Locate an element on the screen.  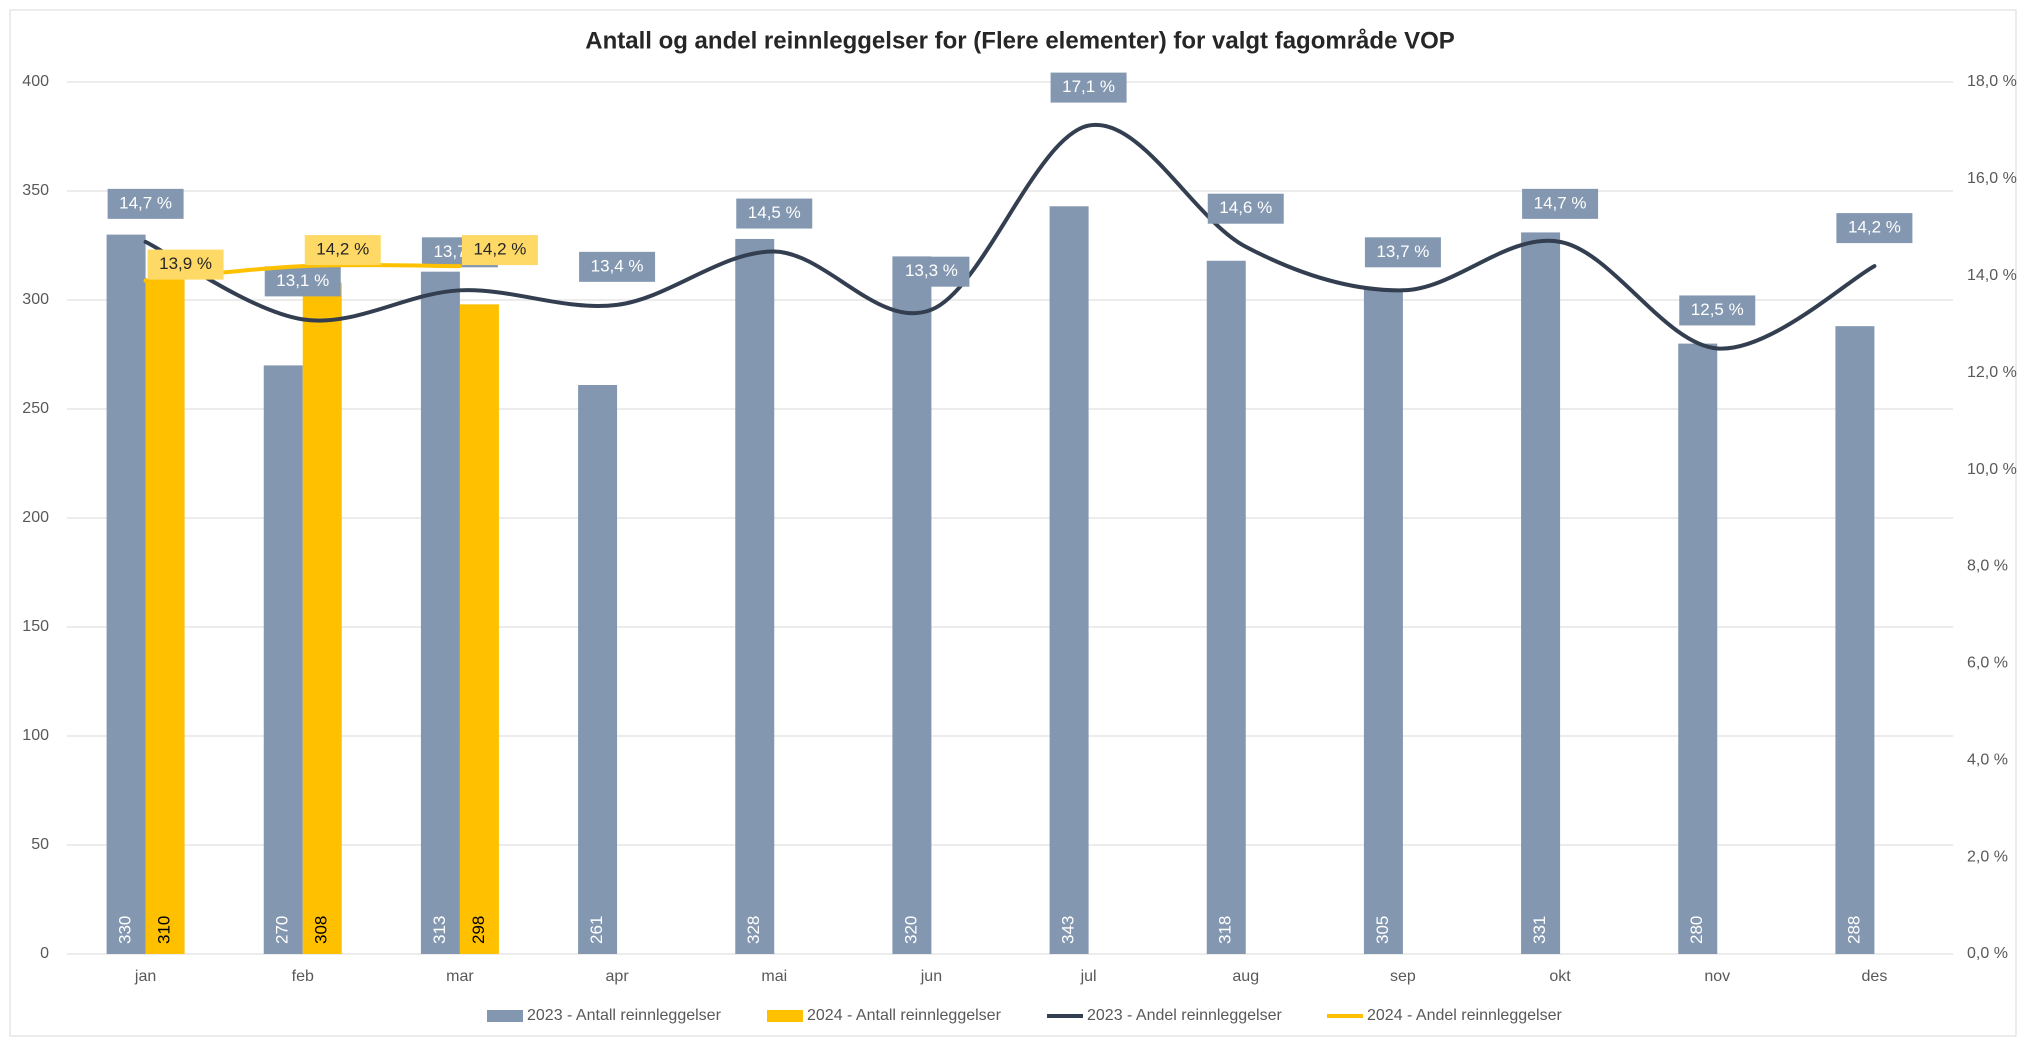
bar-value-label: 270 is located at coordinates (282, 930).